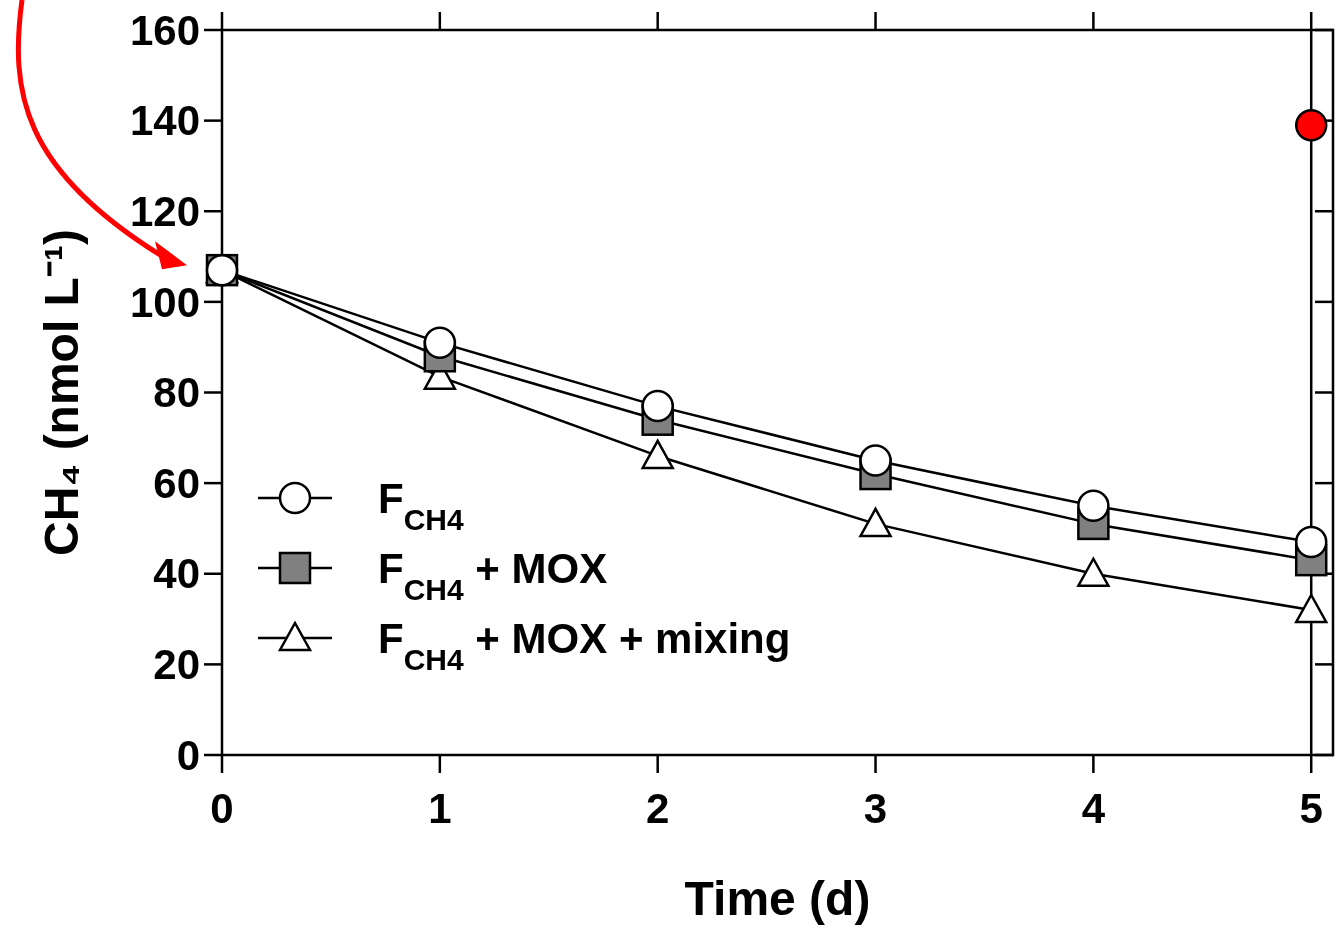 The height and width of the screenshot is (929, 1336). I want to click on y-tick-label: 120, so click(164, 211).